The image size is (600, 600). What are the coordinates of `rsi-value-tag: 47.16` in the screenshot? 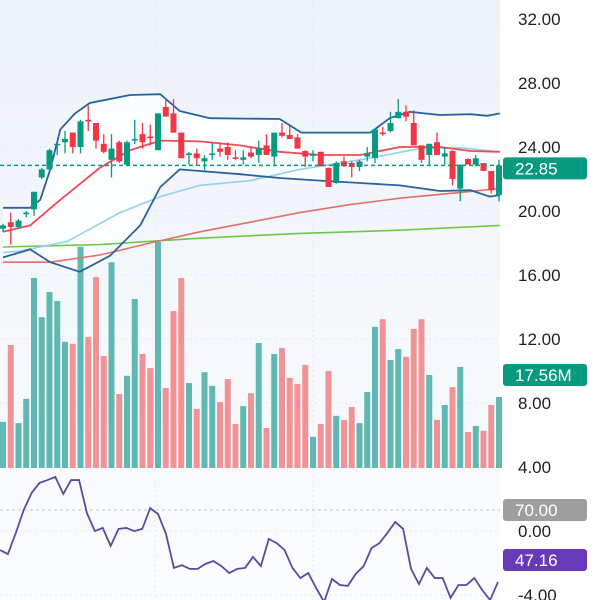 It's located at (536, 560).